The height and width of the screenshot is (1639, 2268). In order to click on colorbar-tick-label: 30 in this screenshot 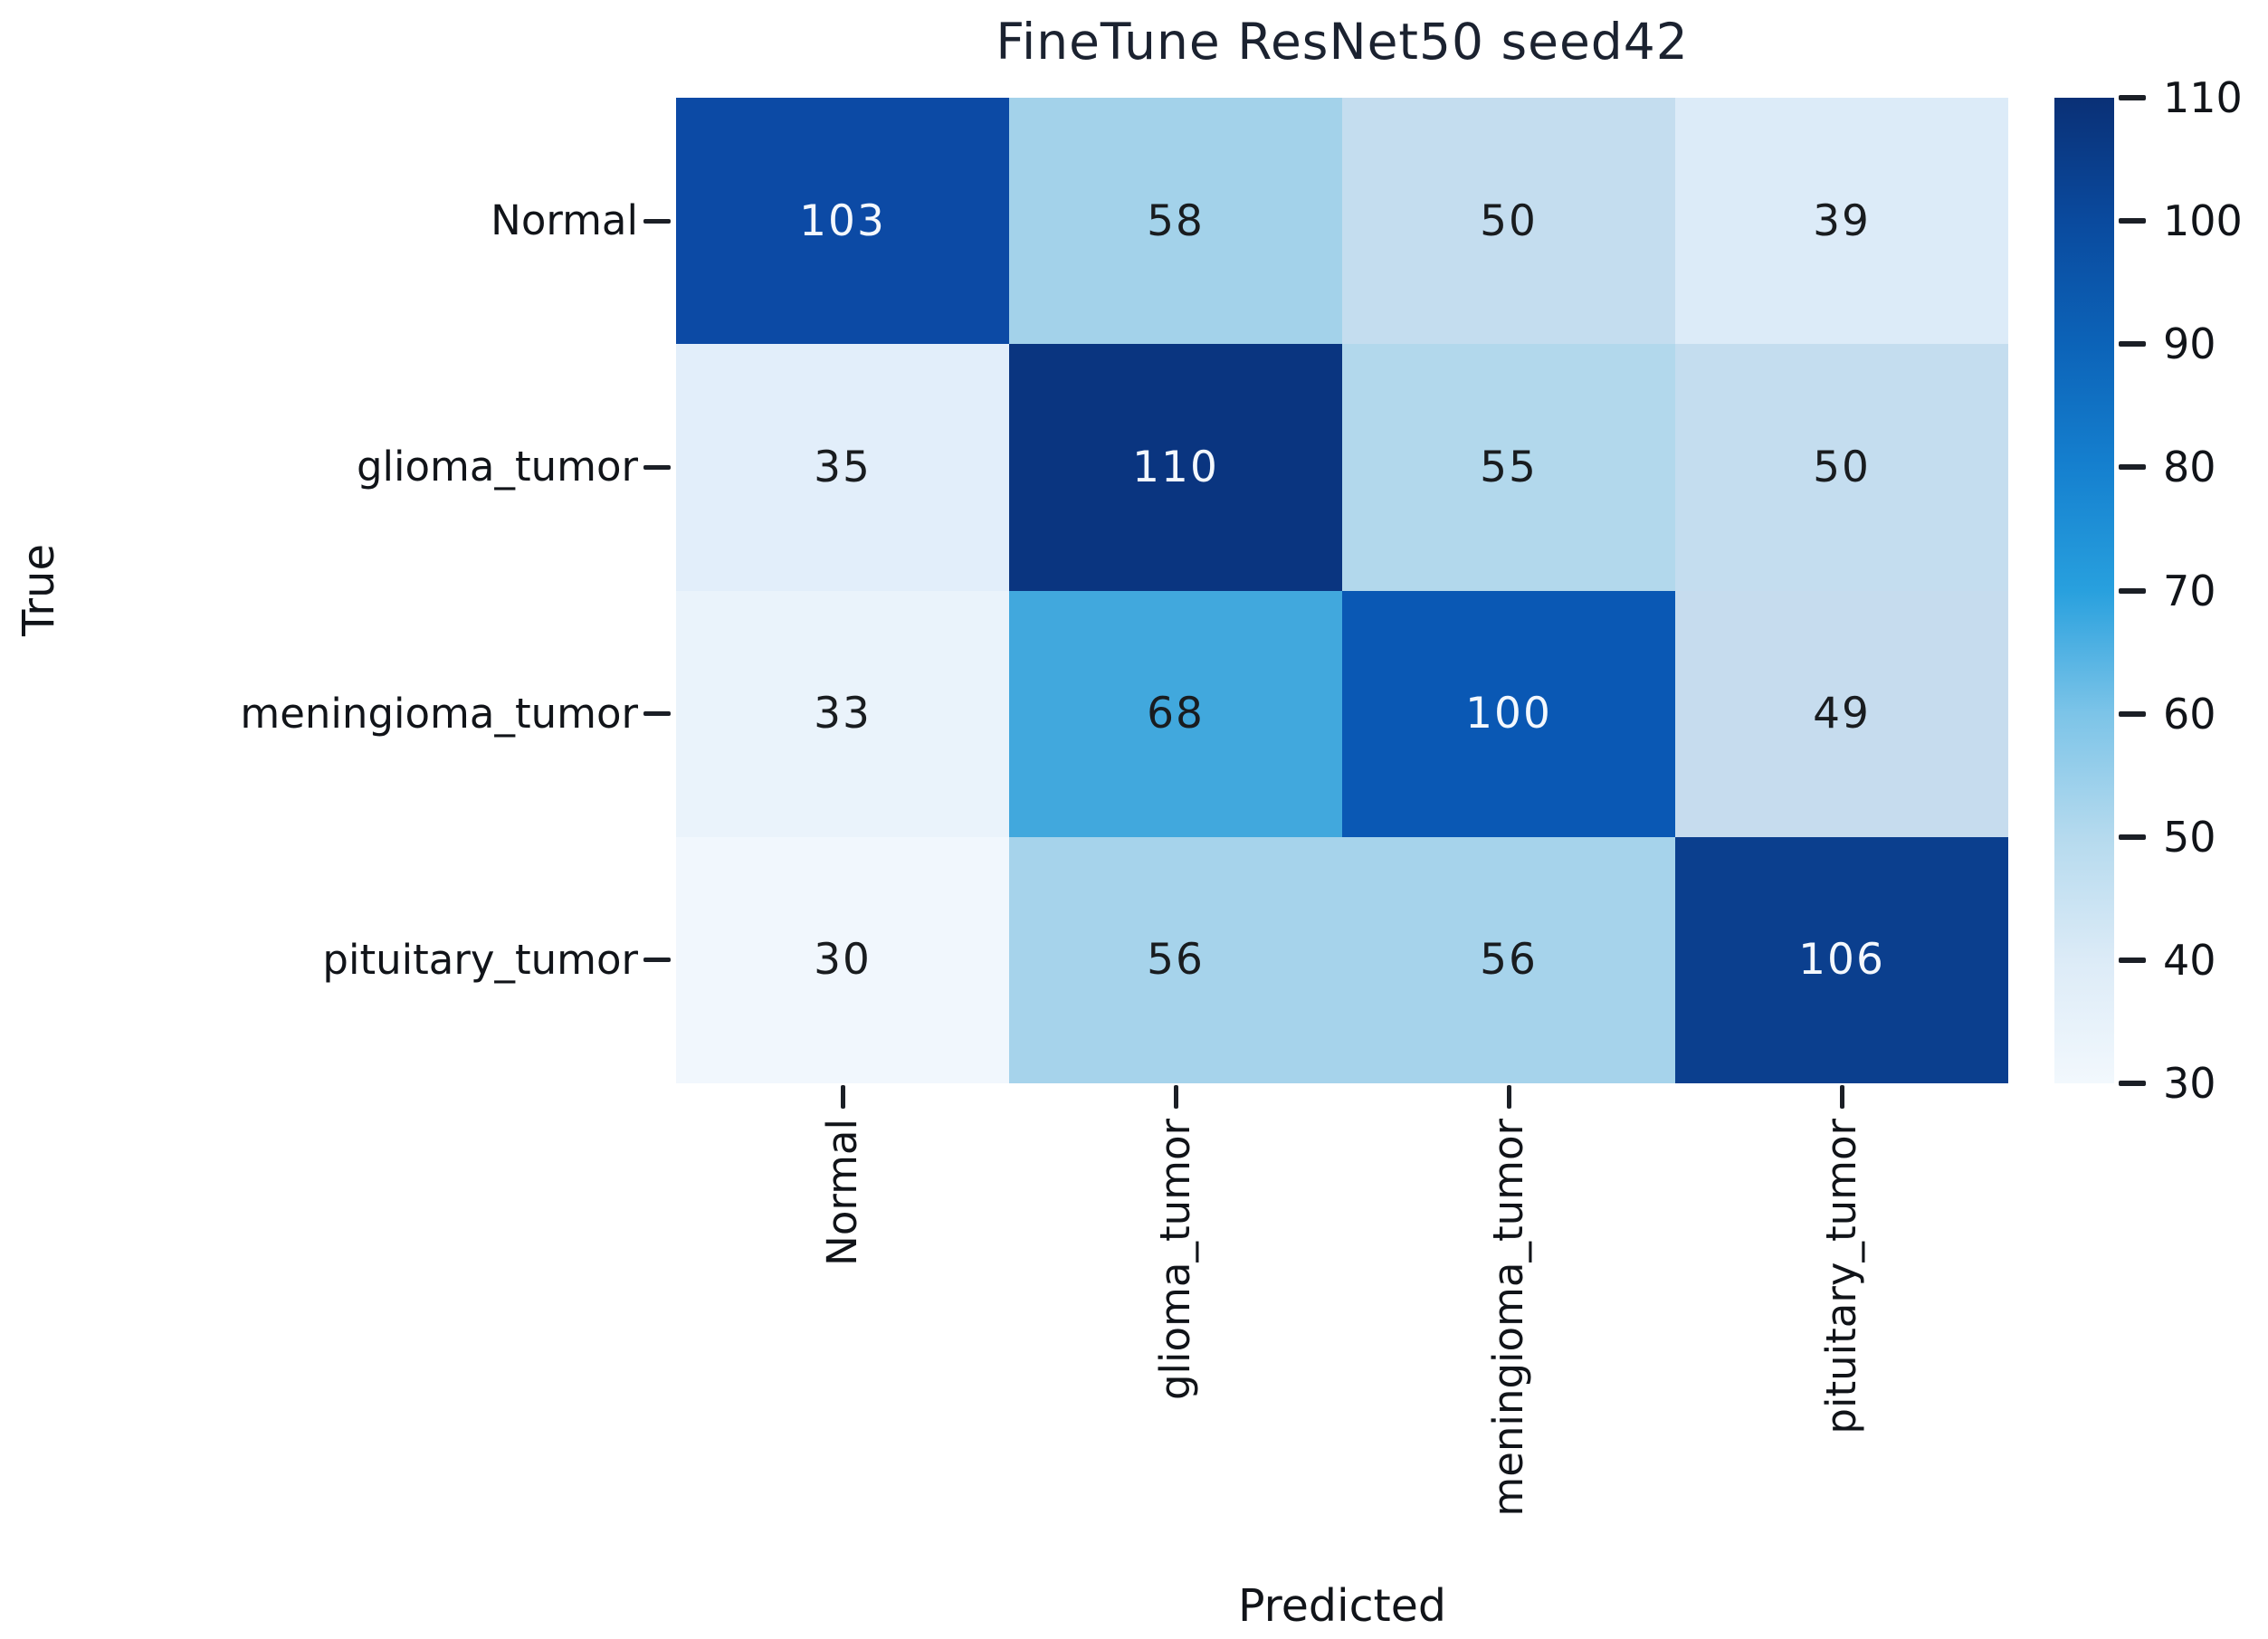, I will do `click(2189, 1083)`.